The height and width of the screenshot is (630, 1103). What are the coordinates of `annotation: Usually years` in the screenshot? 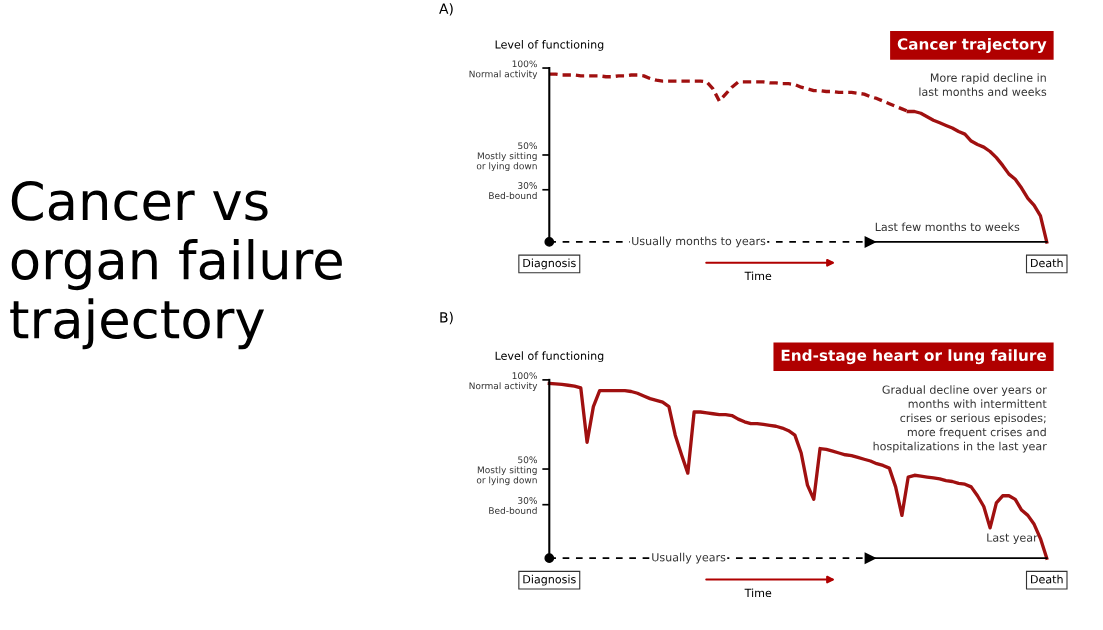 It's located at (689, 558).